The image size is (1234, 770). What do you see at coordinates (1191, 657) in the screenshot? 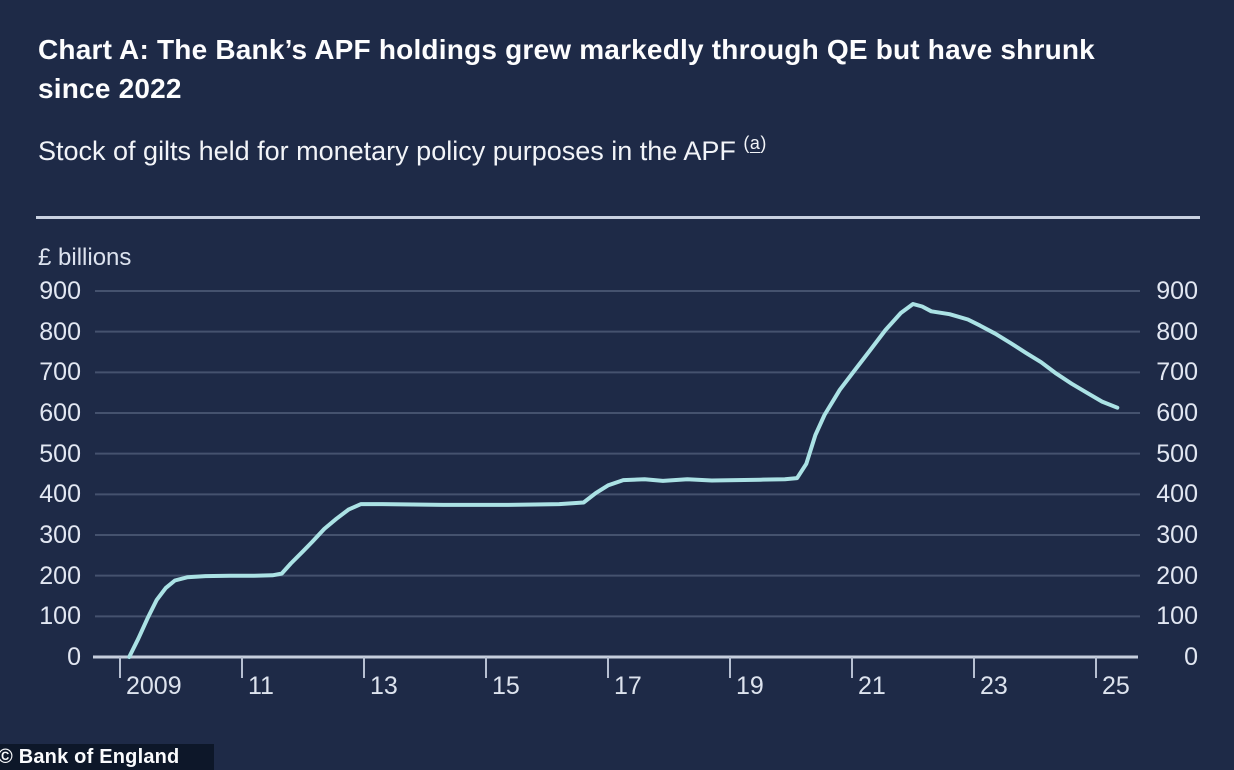
I see `y-tick-label-right: 0` at bounding box center [1191, 657].